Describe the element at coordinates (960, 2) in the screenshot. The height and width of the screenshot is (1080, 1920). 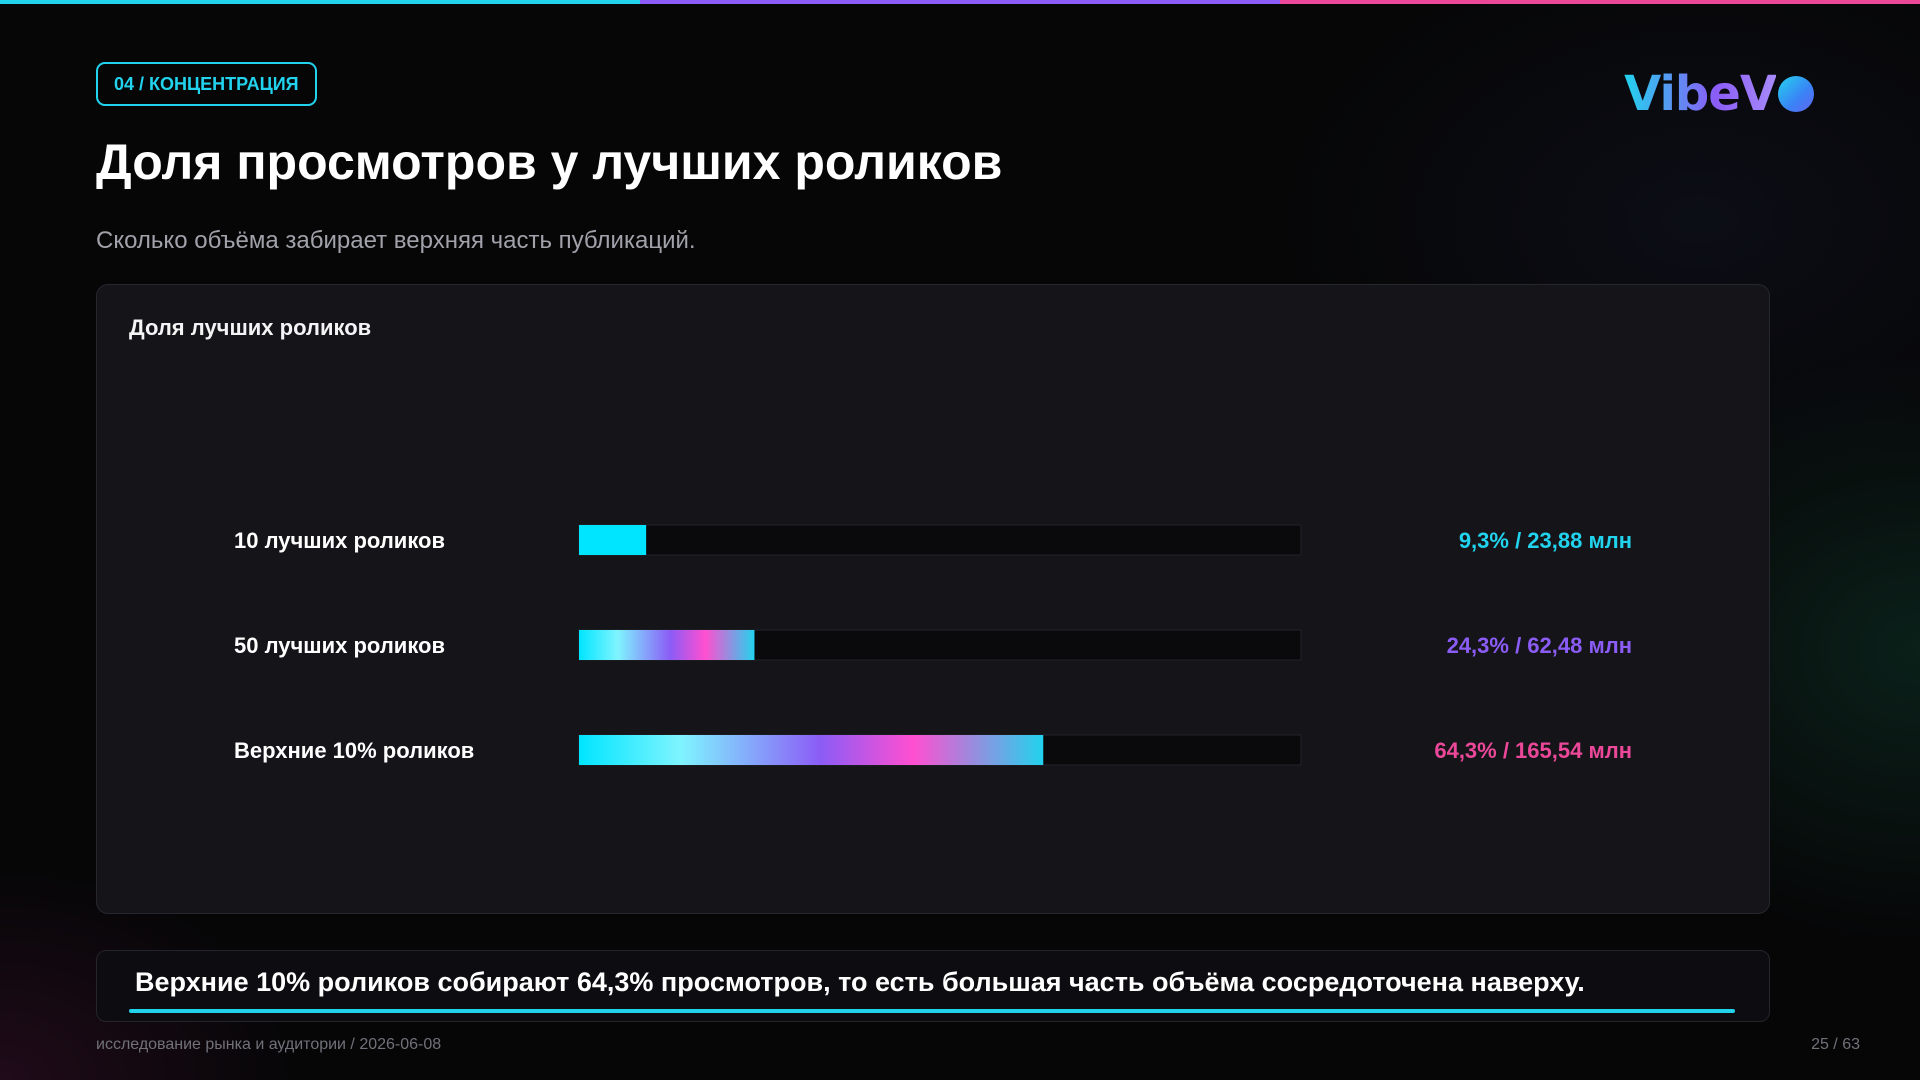
I see `top-accent-bar` at that location.